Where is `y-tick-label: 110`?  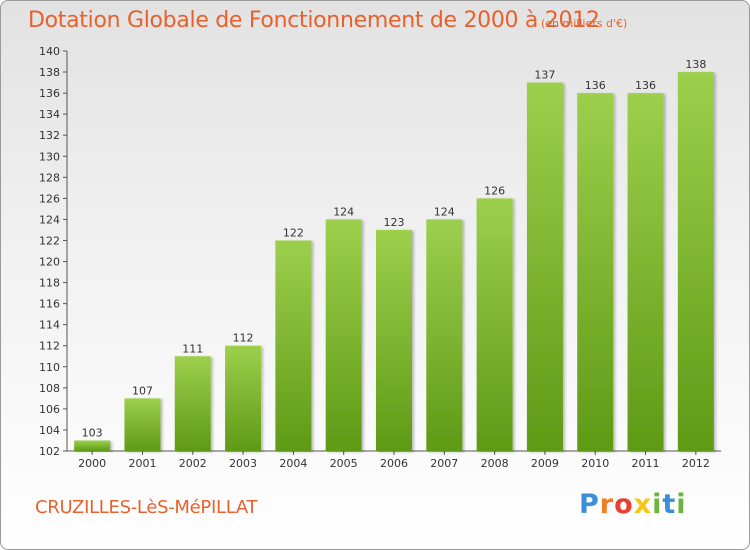 y-tick-label: 110 is located at coordinates (49, 367).